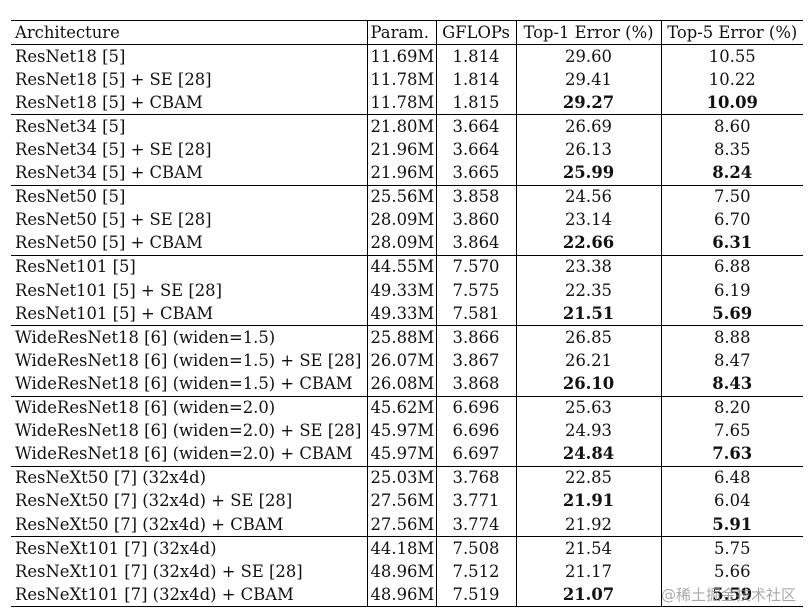 The width and height of the screenshot is (812, 613). Describe the element at coordinates (589, 337) in the screenshot. I see `cell-top1-error: 26.85` at that location.